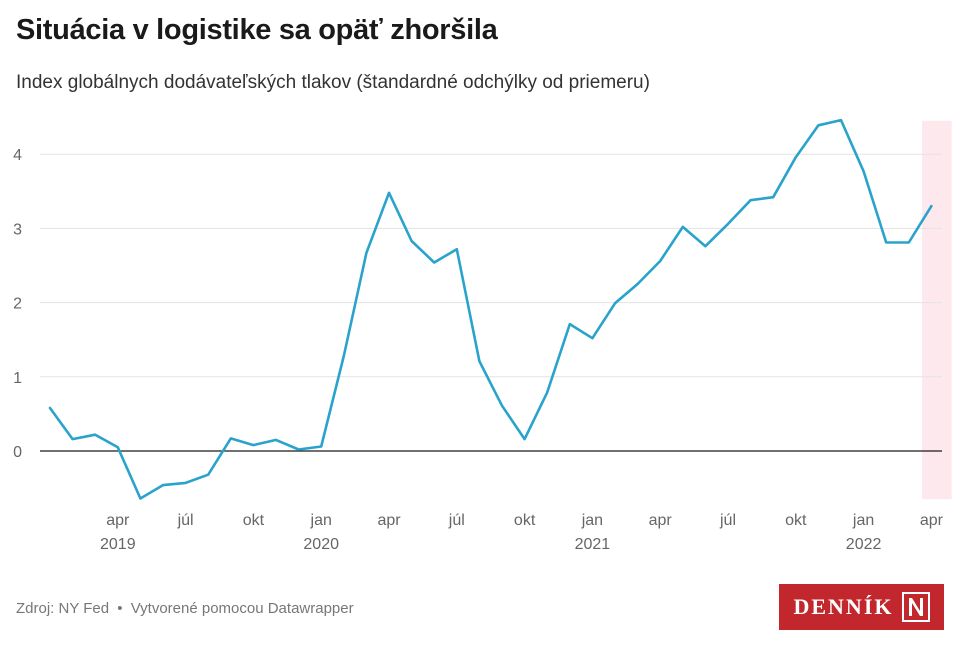 This screenshot has height=650, width=960. What do you see at coordinates (118, 544) in the screenshot?
I see `x-tick-year-label: 2019` at bounding box center [118, 544].